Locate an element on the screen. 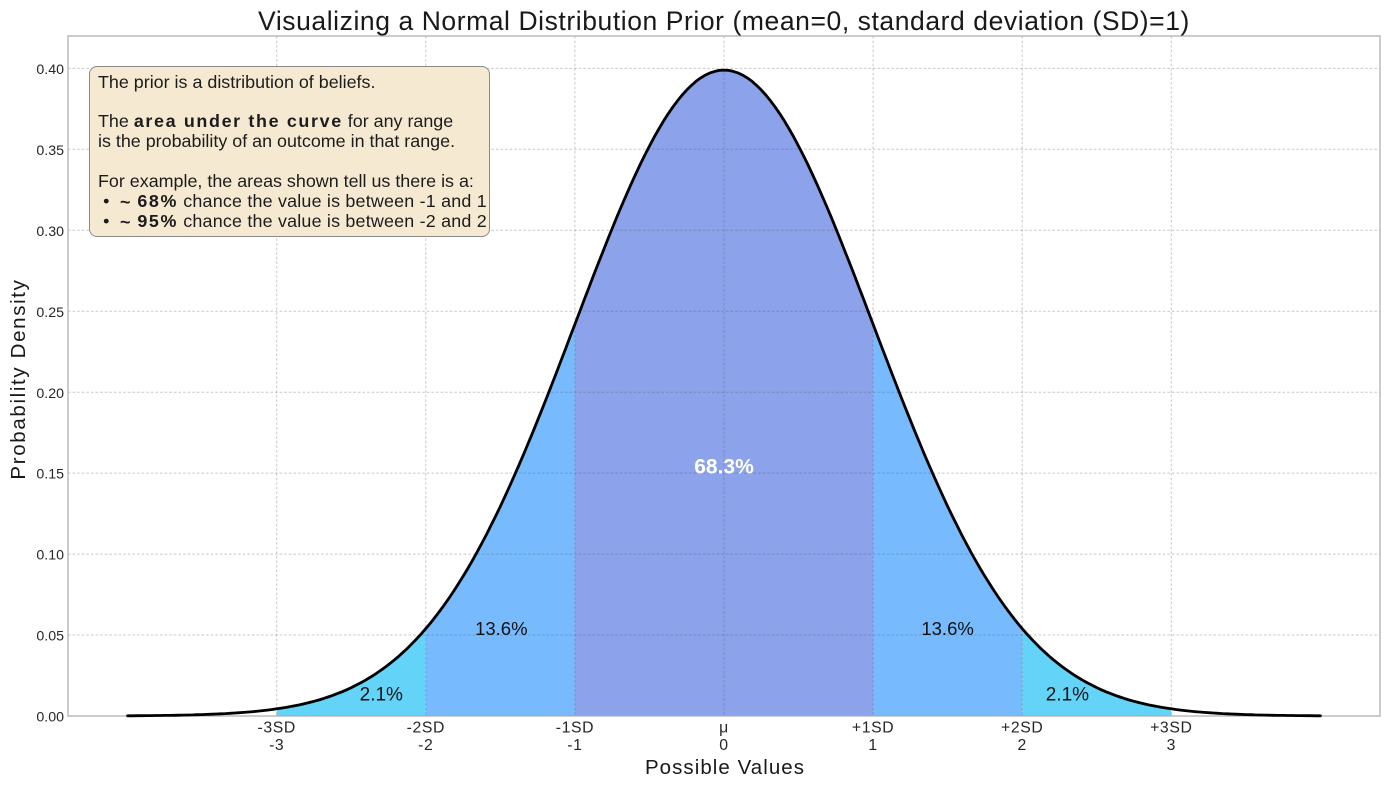 This screenshot has height=790, width=1390. svg-text: 0.35 is located at coordinates (50, 151).